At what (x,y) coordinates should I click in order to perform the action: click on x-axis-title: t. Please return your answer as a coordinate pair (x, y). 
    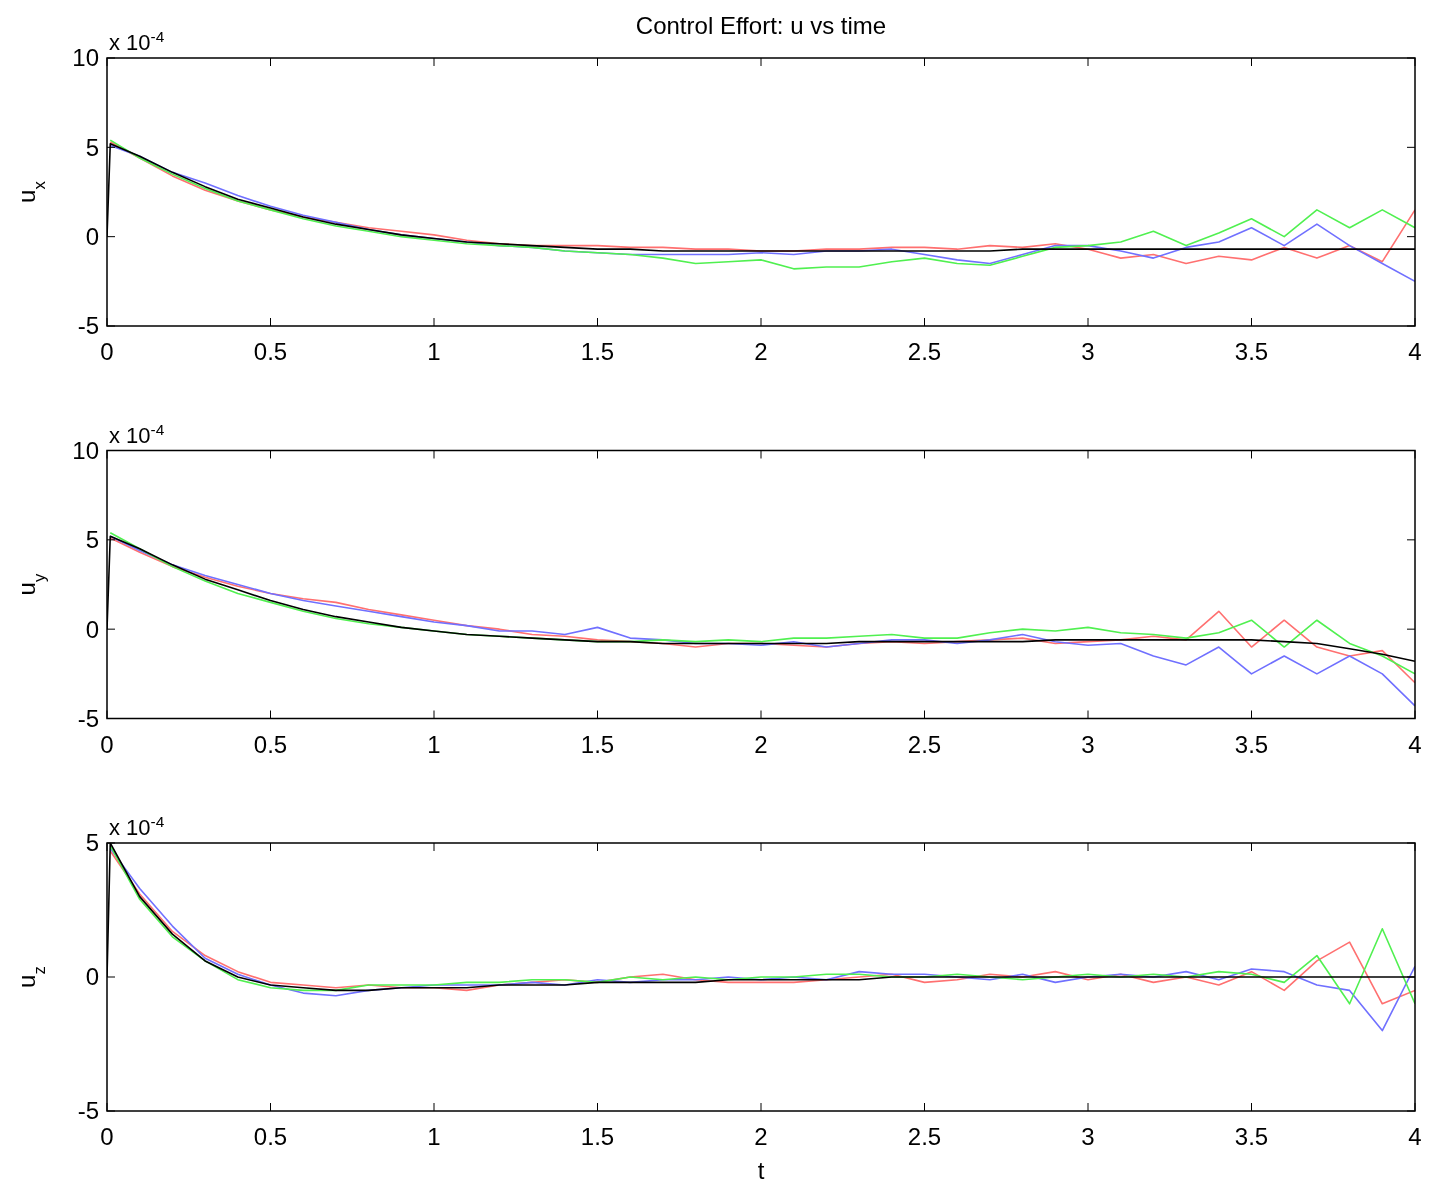
    Looking at the image, I should click on (761, 1170).